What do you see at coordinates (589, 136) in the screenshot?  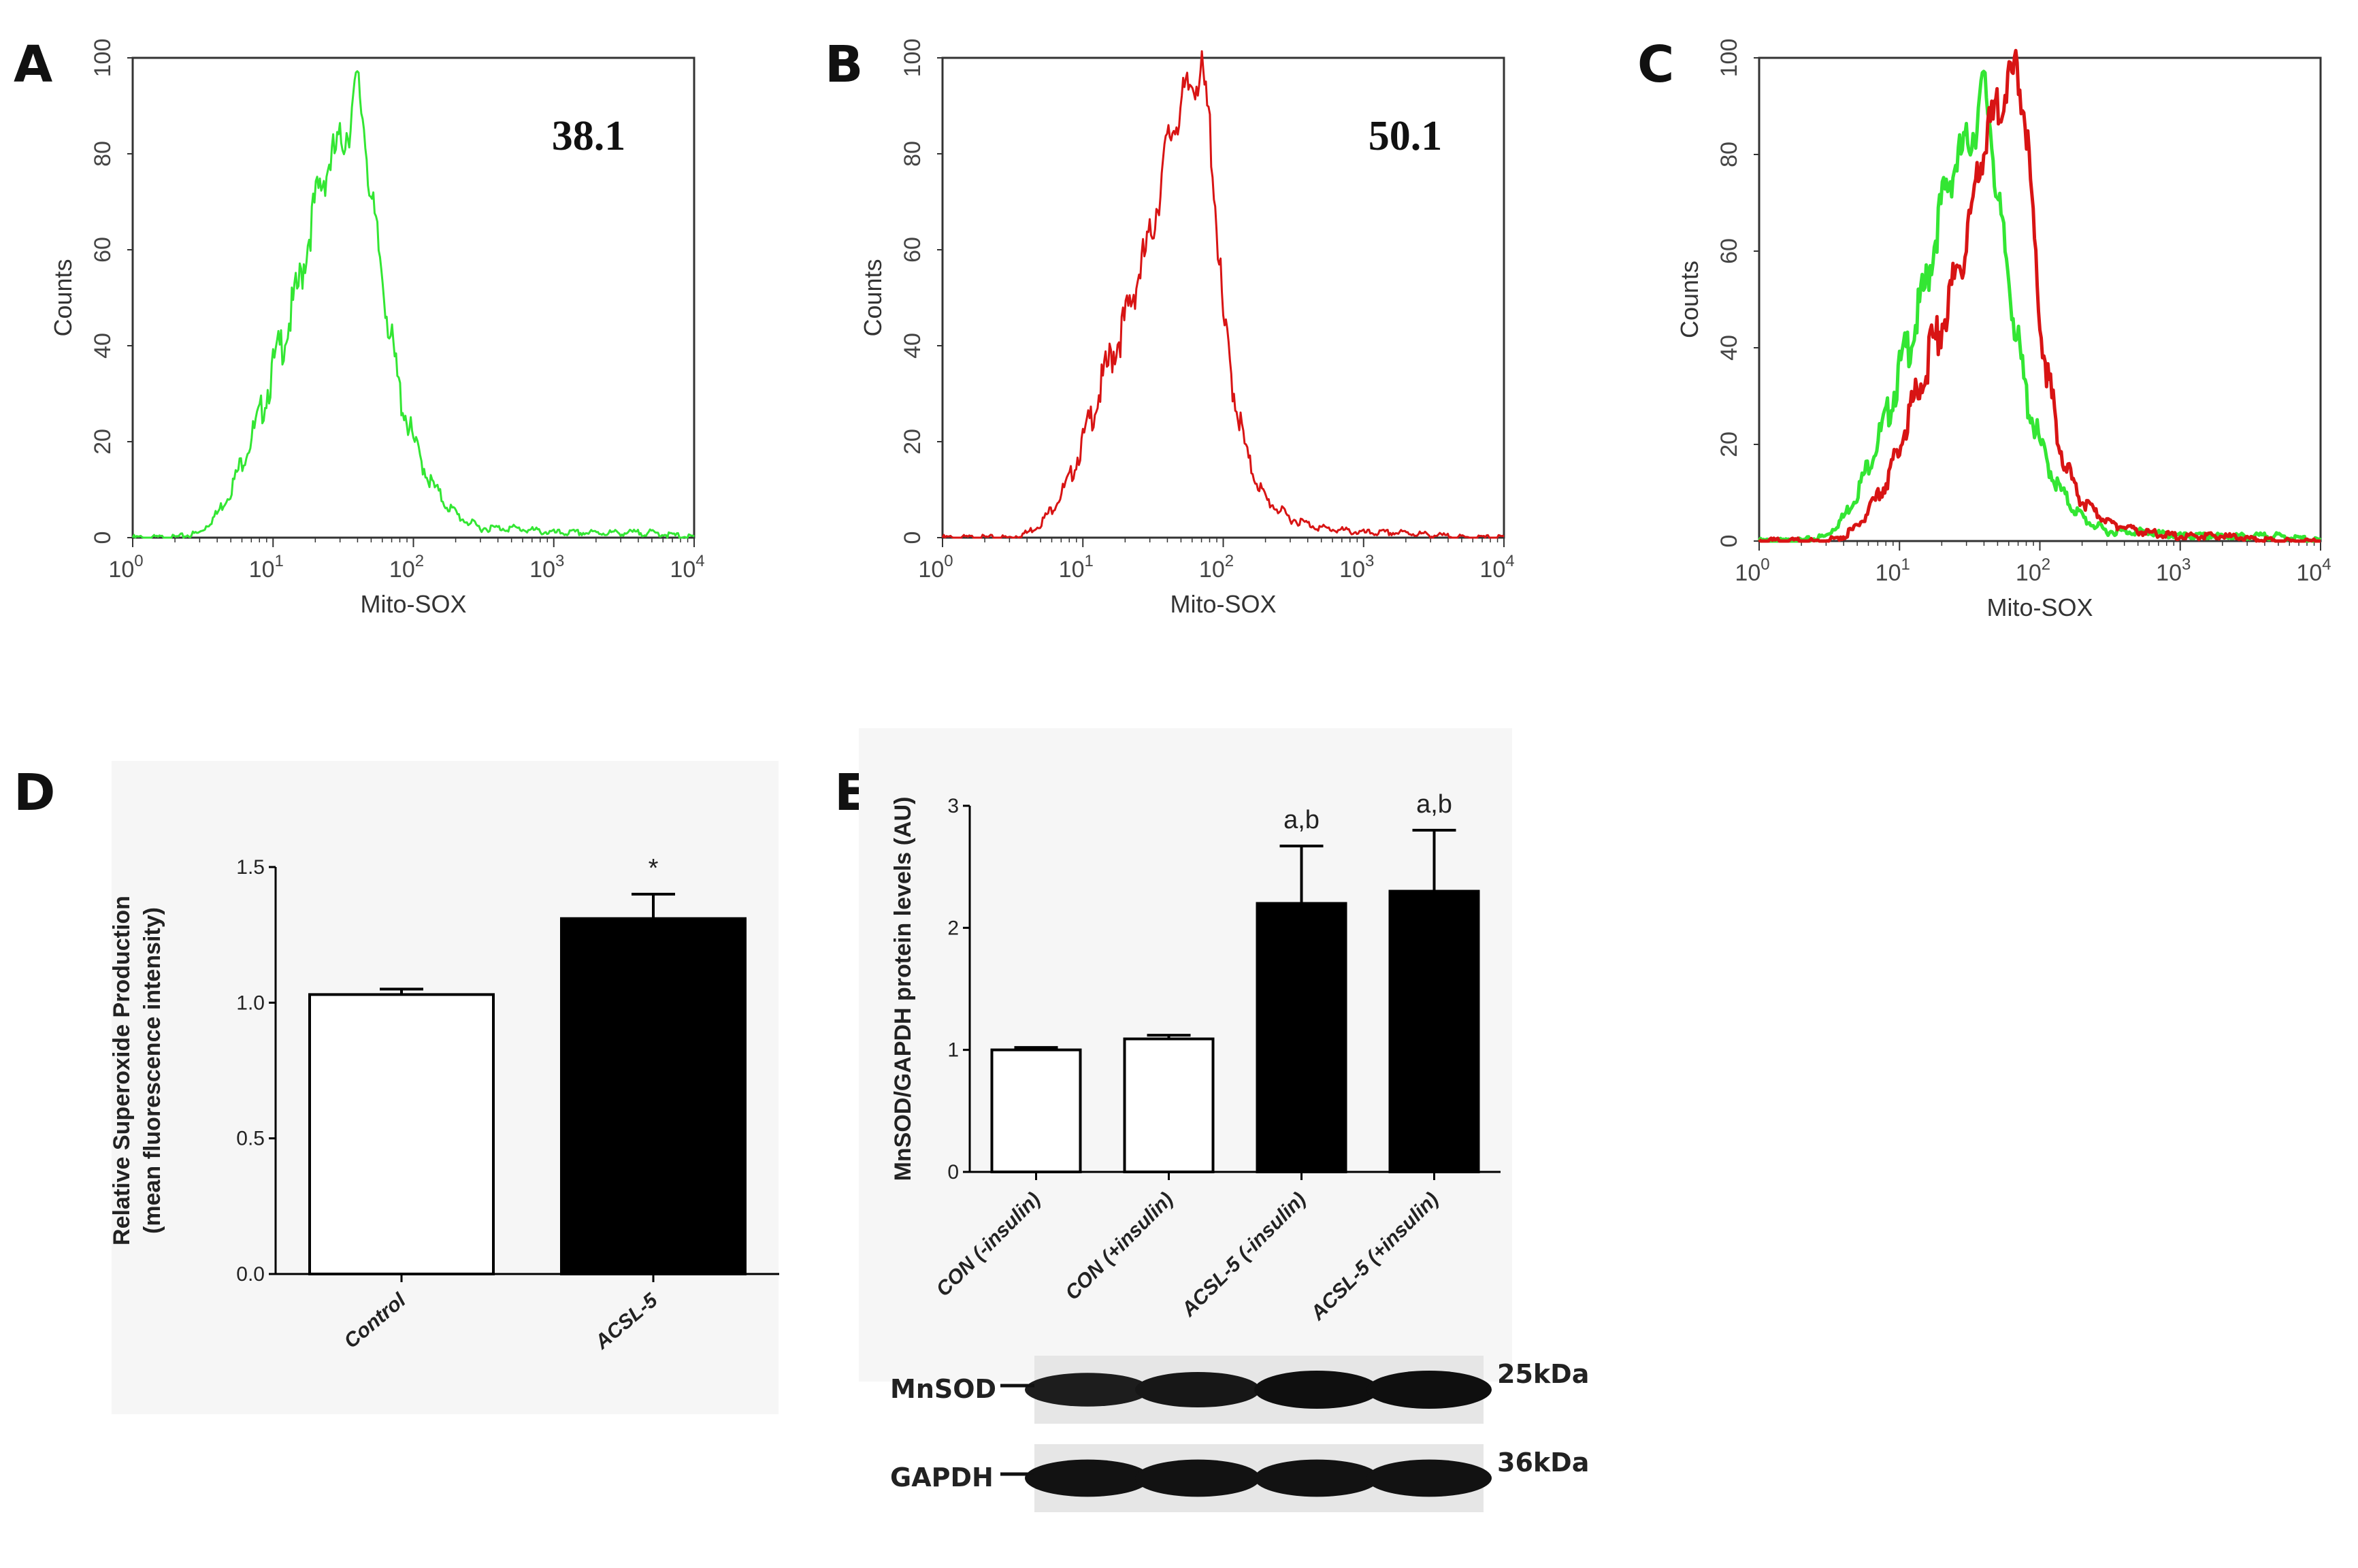 I see `mean-value-annotation: 38.1` at bounding box center [589, 136].